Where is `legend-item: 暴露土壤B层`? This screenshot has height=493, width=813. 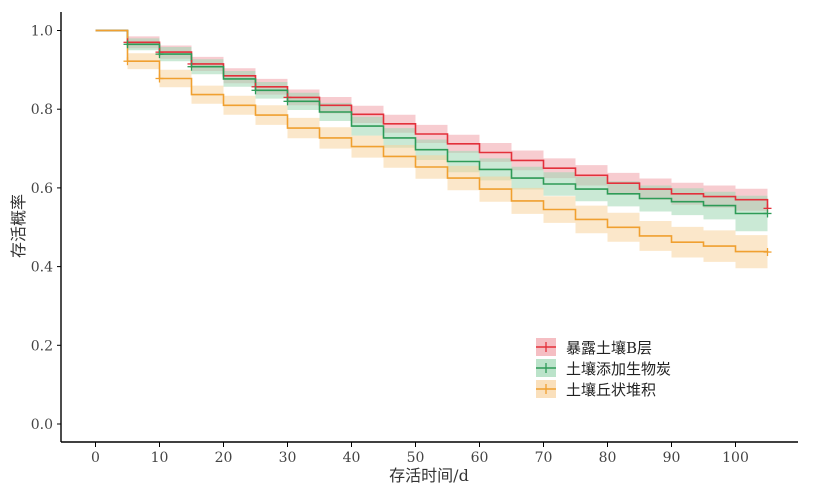
legend-item: 暴露土壤B层 is located at coordinates (594, 347).